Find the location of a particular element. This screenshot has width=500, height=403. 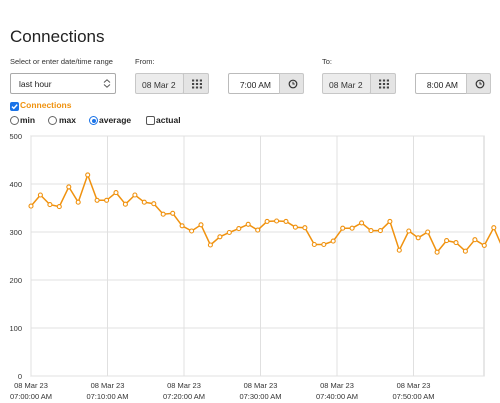

checkmark-icon is located at coordinates (14, 107).